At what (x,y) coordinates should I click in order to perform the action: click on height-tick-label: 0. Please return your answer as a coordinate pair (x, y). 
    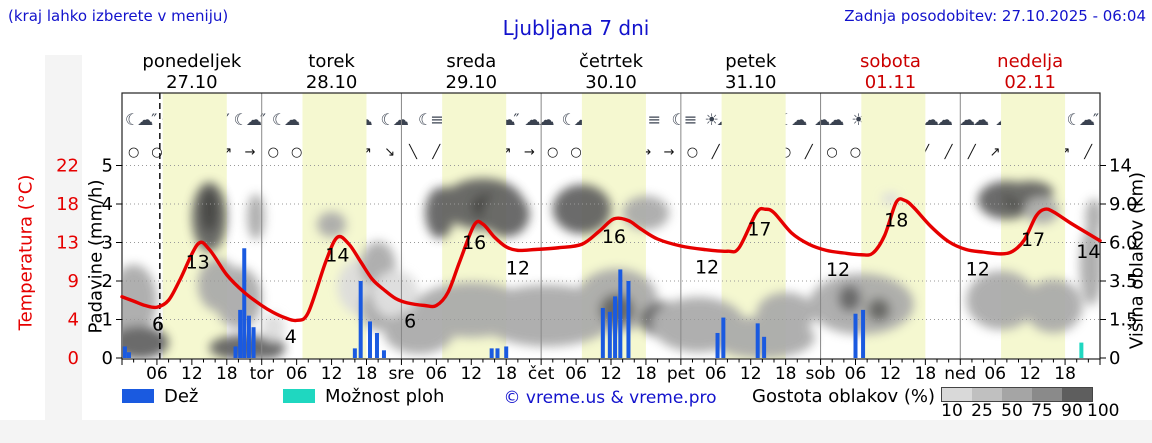
    Looking at the image, I should click on (1114, 358).